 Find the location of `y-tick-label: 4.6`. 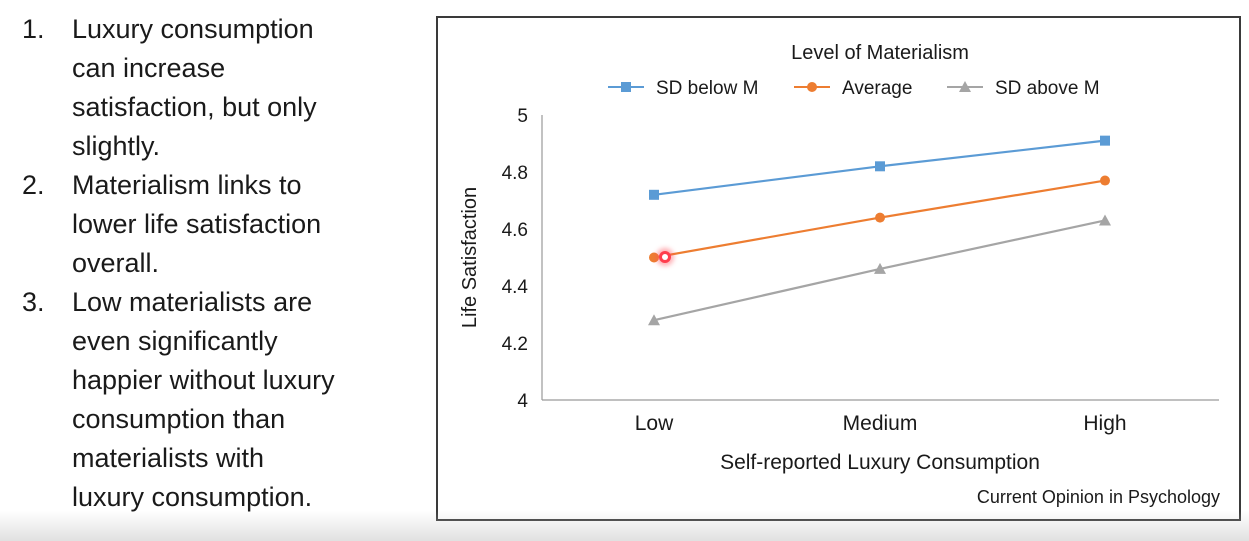

y-tick-label: 4.6 is located at coordinates (515, 230).